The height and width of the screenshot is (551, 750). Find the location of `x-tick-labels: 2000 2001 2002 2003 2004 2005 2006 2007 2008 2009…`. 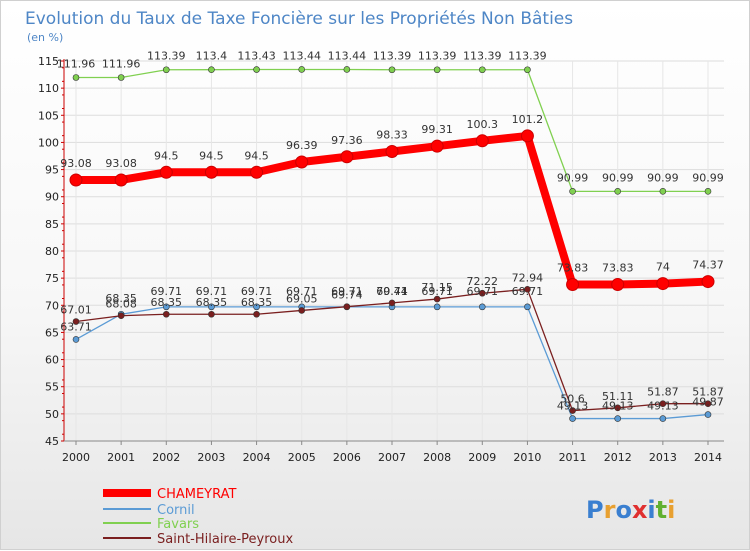

x-tick-labels: 2000 2001 2002 2003 2004 2005 2006 2007 2008 2009… is located at coordinates (392, 457).